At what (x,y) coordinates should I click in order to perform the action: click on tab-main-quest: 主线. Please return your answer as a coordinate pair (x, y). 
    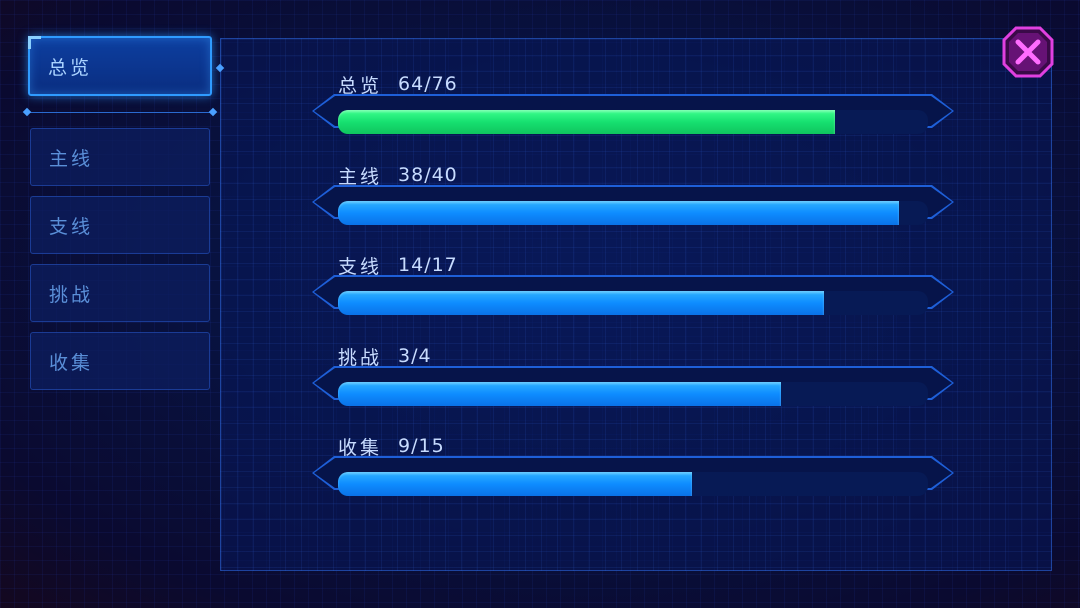
    Looking at the image, I should click on (120, 157).